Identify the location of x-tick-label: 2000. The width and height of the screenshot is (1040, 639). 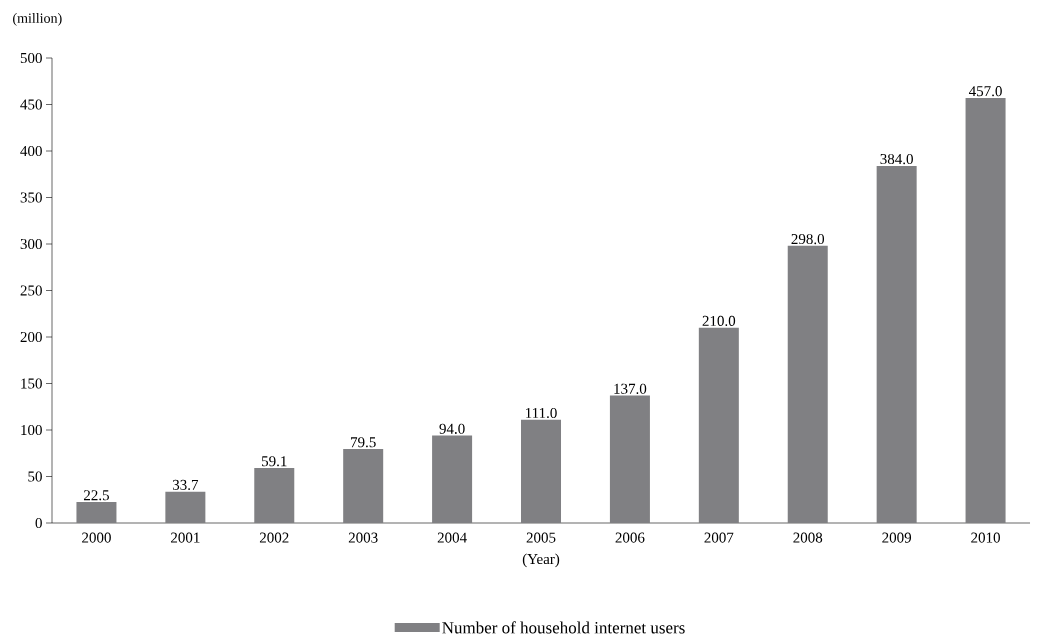
(96, 537).